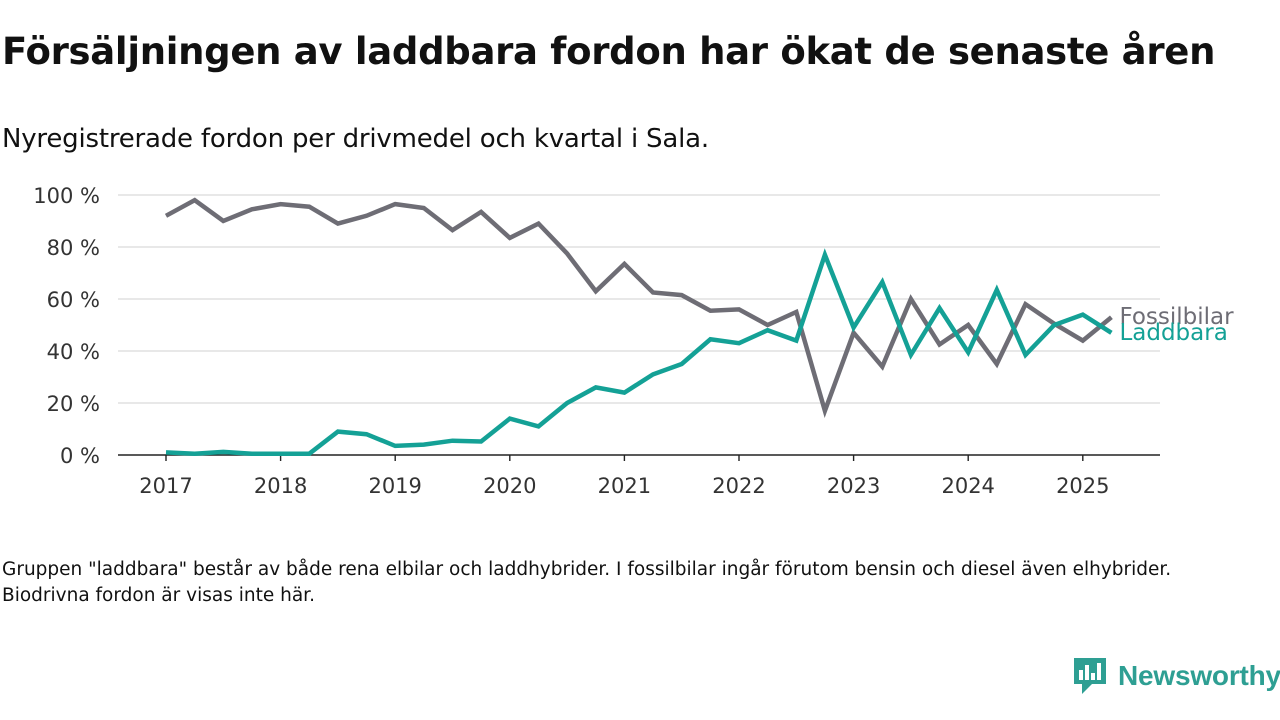 The image size is (1280, 720). I want to click on y-tick-label: 0 %, so click(80, 456).